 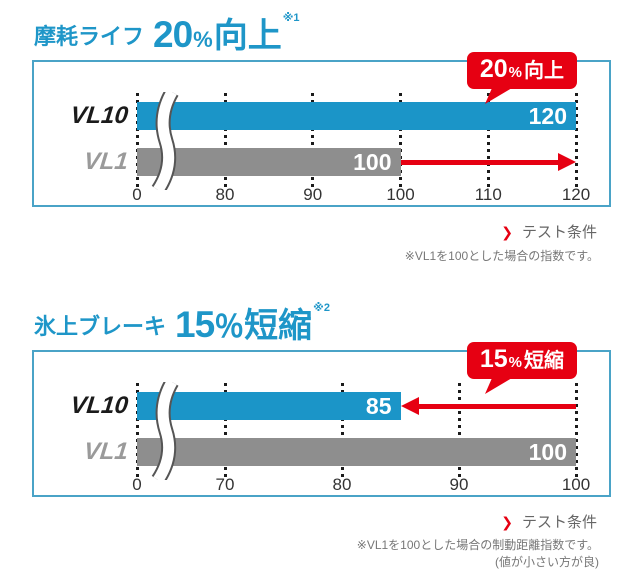 I want to click on wear-life-title: 摩耗ライフ 20%向上※1, so click(x=167, y=32).